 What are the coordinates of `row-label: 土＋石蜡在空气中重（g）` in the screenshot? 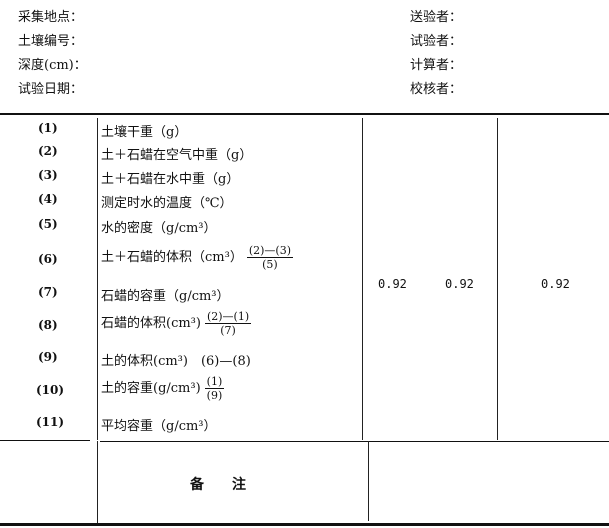 It's located at (177, 155).